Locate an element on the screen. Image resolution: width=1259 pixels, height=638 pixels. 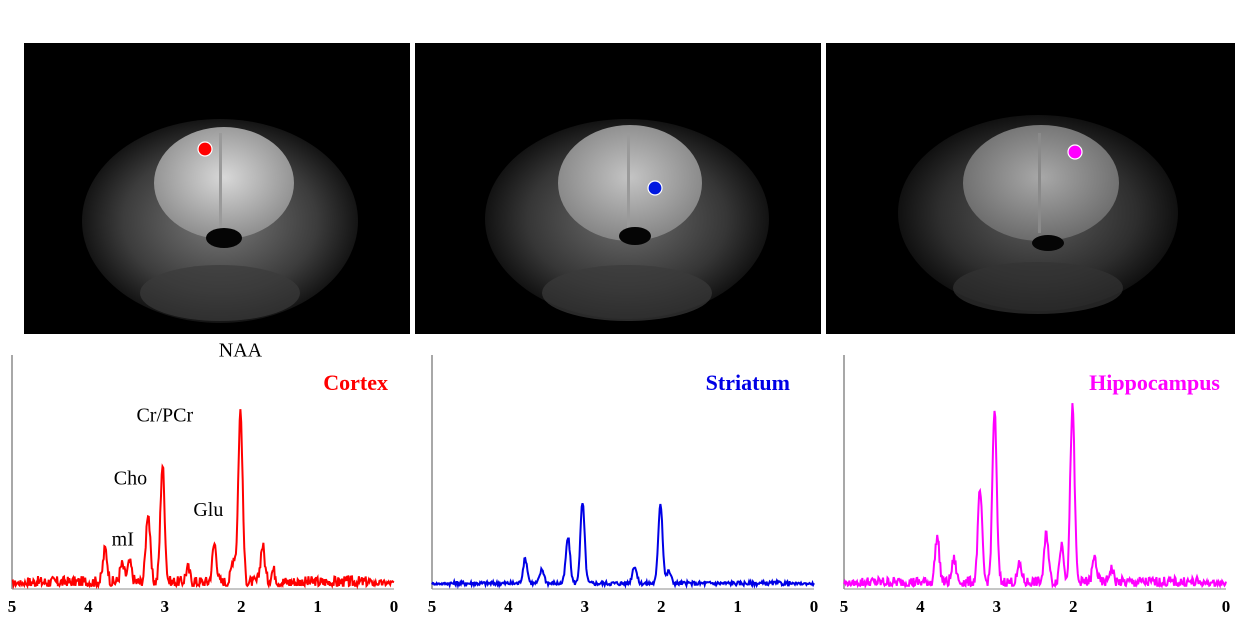
mri-image-hippocampus is located at coordinates (1030, 188).